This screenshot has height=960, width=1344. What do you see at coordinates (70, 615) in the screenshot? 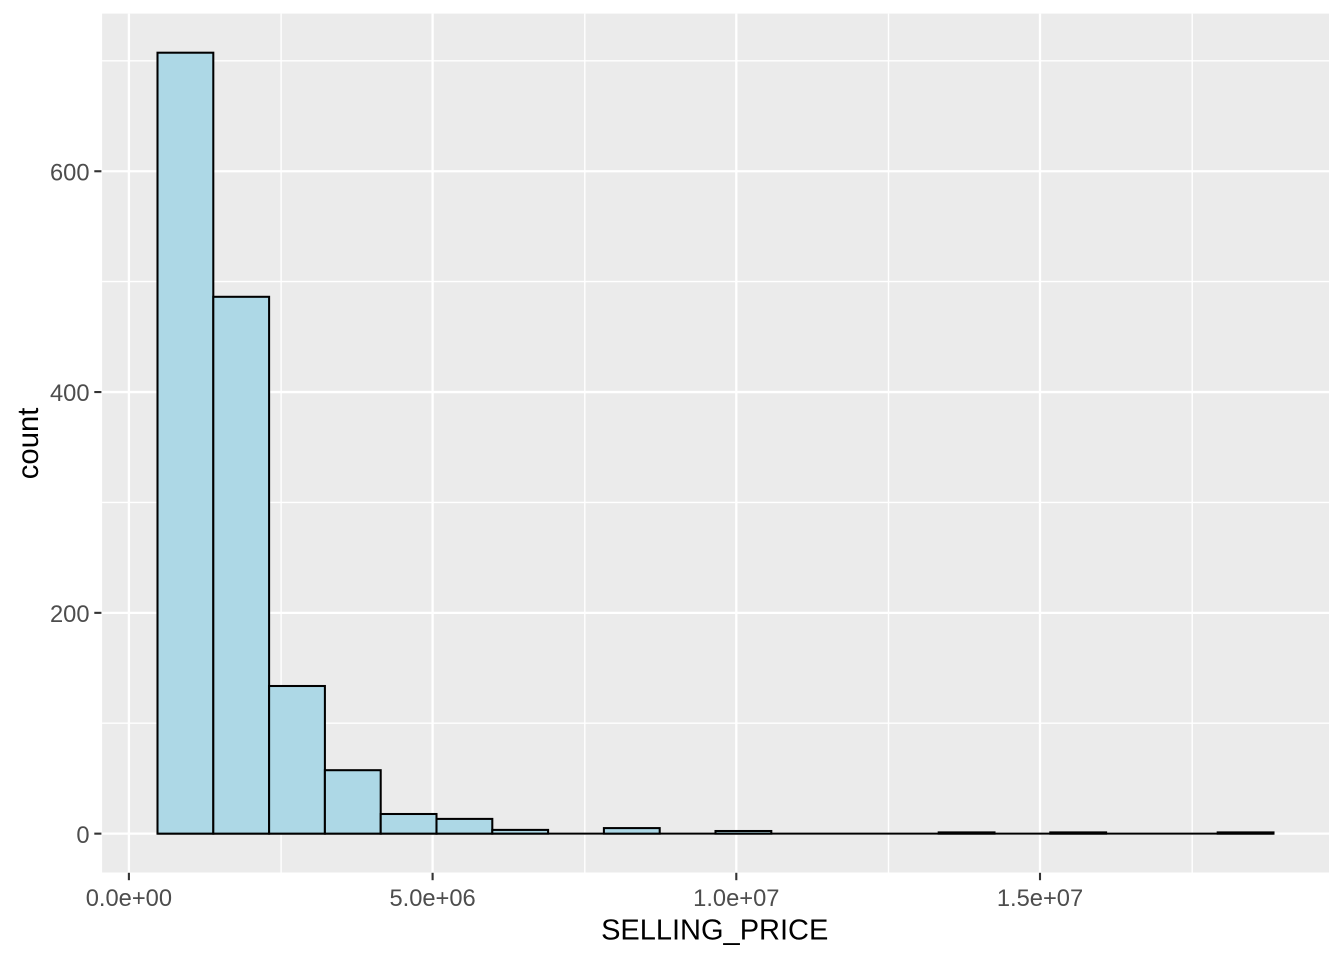
I see `svg-text: 200` at bounding box center [70, 615].